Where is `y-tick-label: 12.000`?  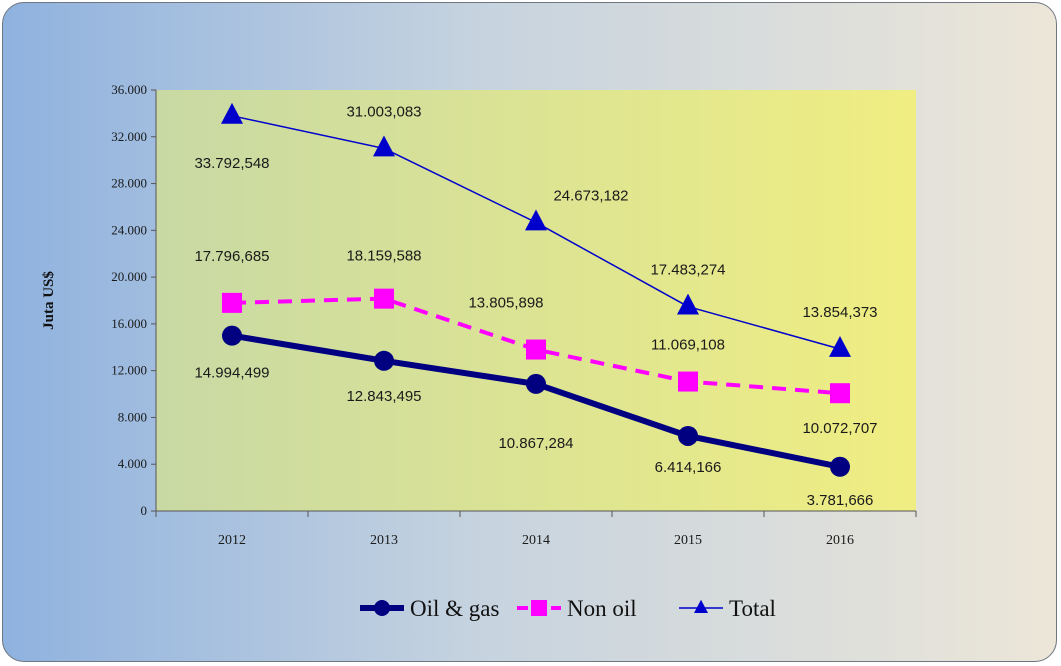
y-tick-label: 12.000 is located at coordinates (129, 370).